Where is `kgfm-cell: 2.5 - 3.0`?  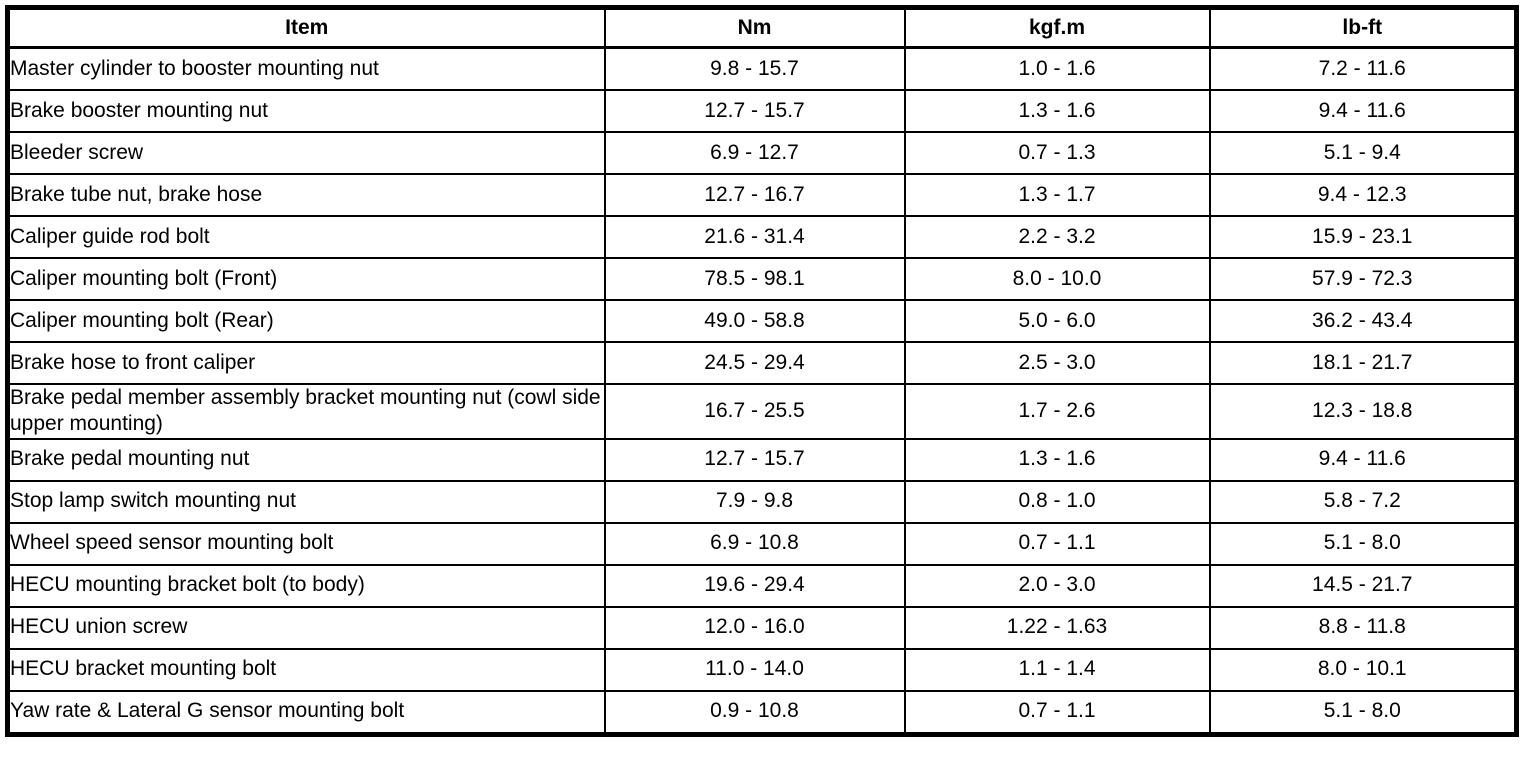 kgfm-cell: 2.5 - 3.0 is located at coordinates (1057, 363).